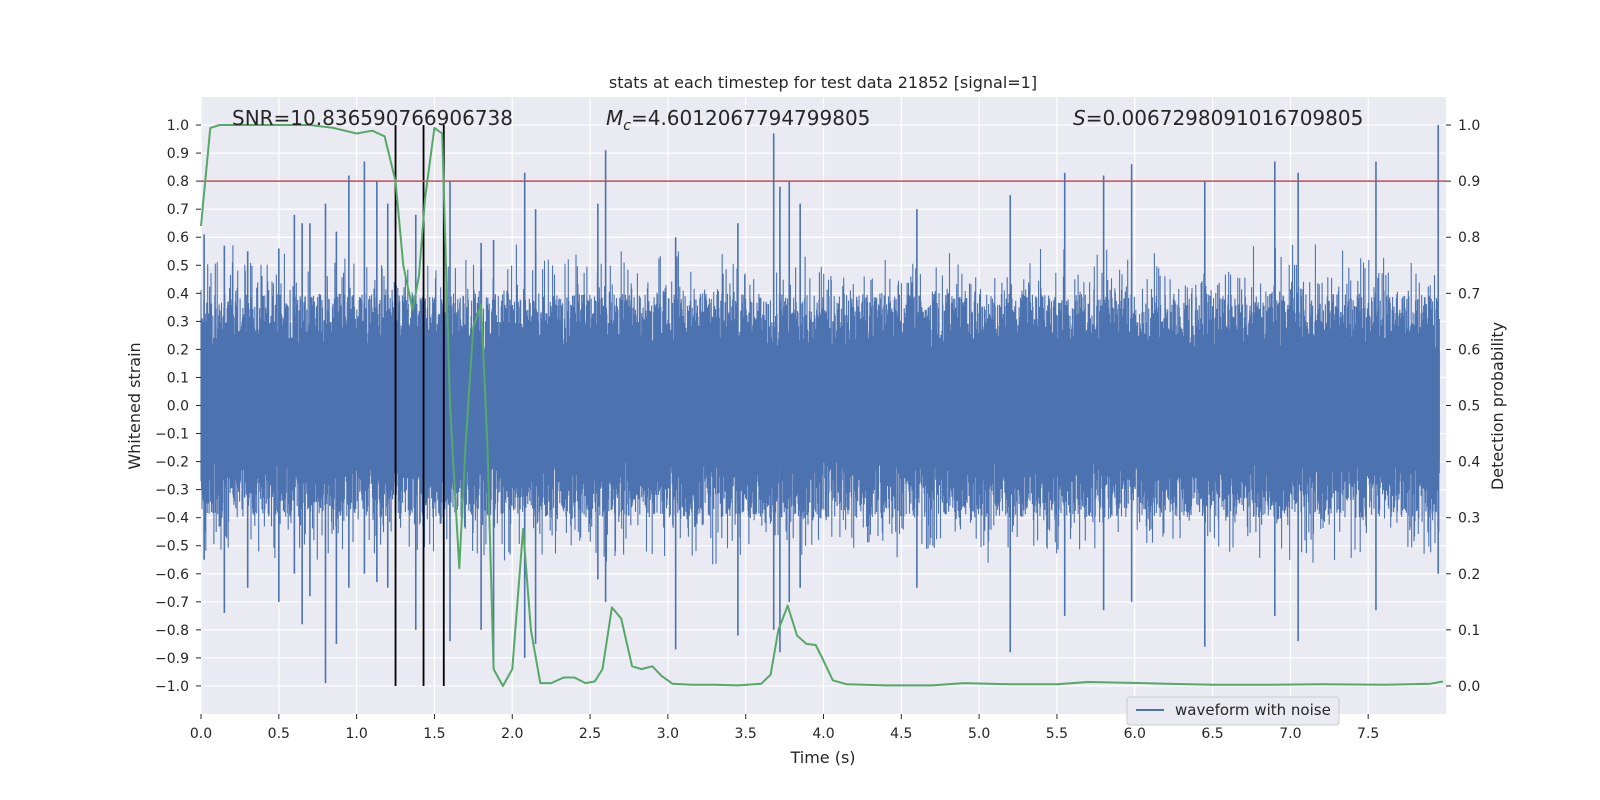  Describe the element at coordinates (1469, 294) in the screenshot. I see `y2-tick-label: 0.7` at that location.